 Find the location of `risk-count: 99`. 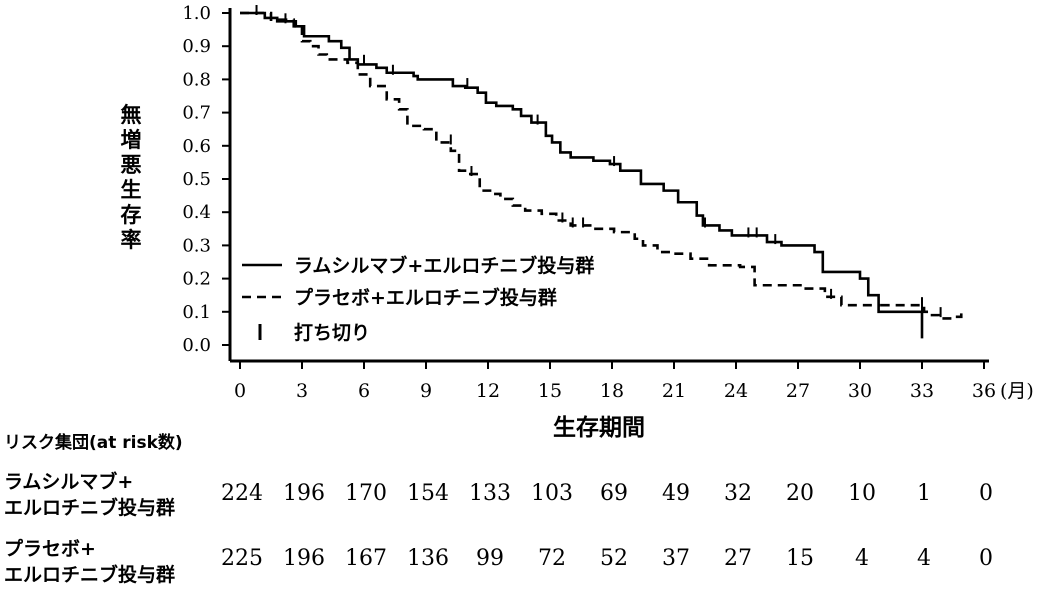

risk-count: 99 is located at coordinates (490, 558).